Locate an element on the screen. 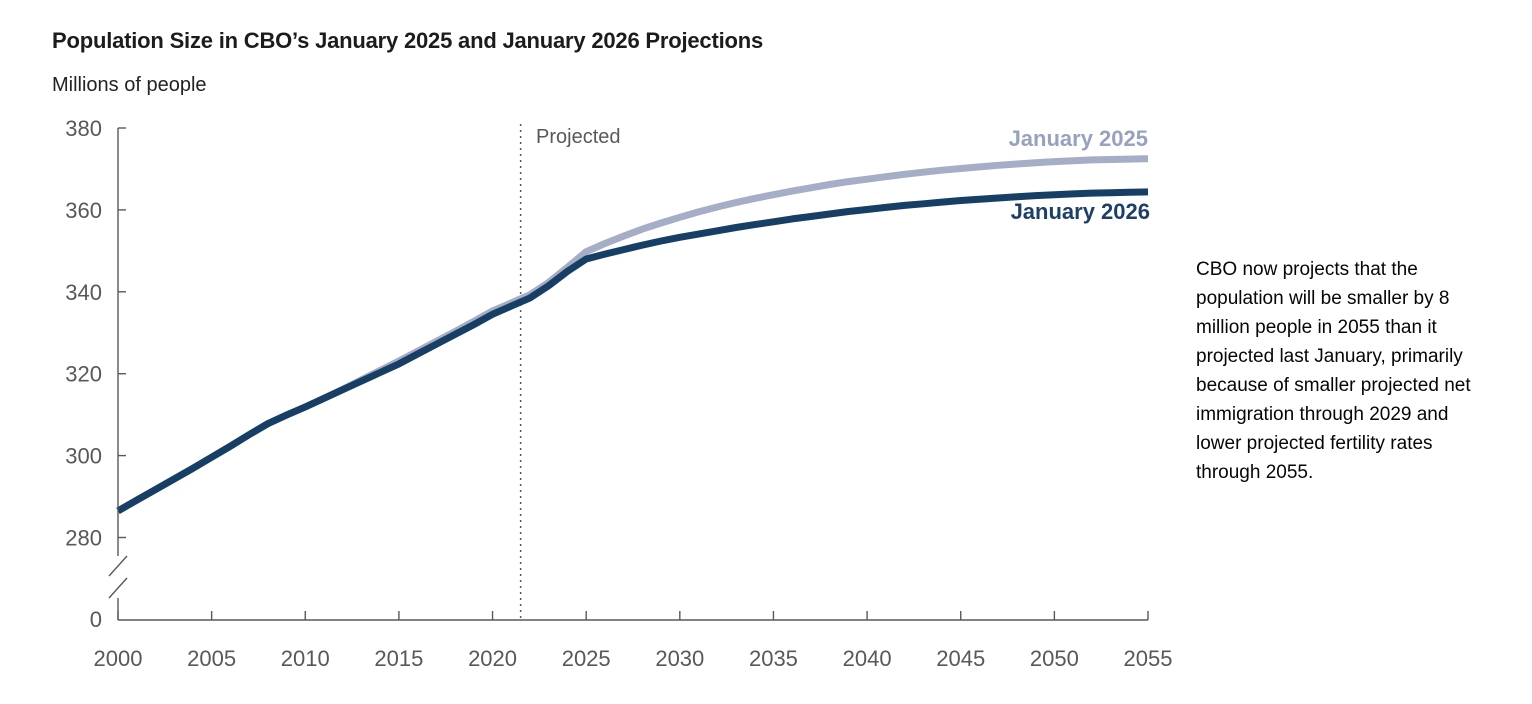 This screenshot has height=704, width=1532. axis-tick-label: 340 is located at coordinates (83, 292).